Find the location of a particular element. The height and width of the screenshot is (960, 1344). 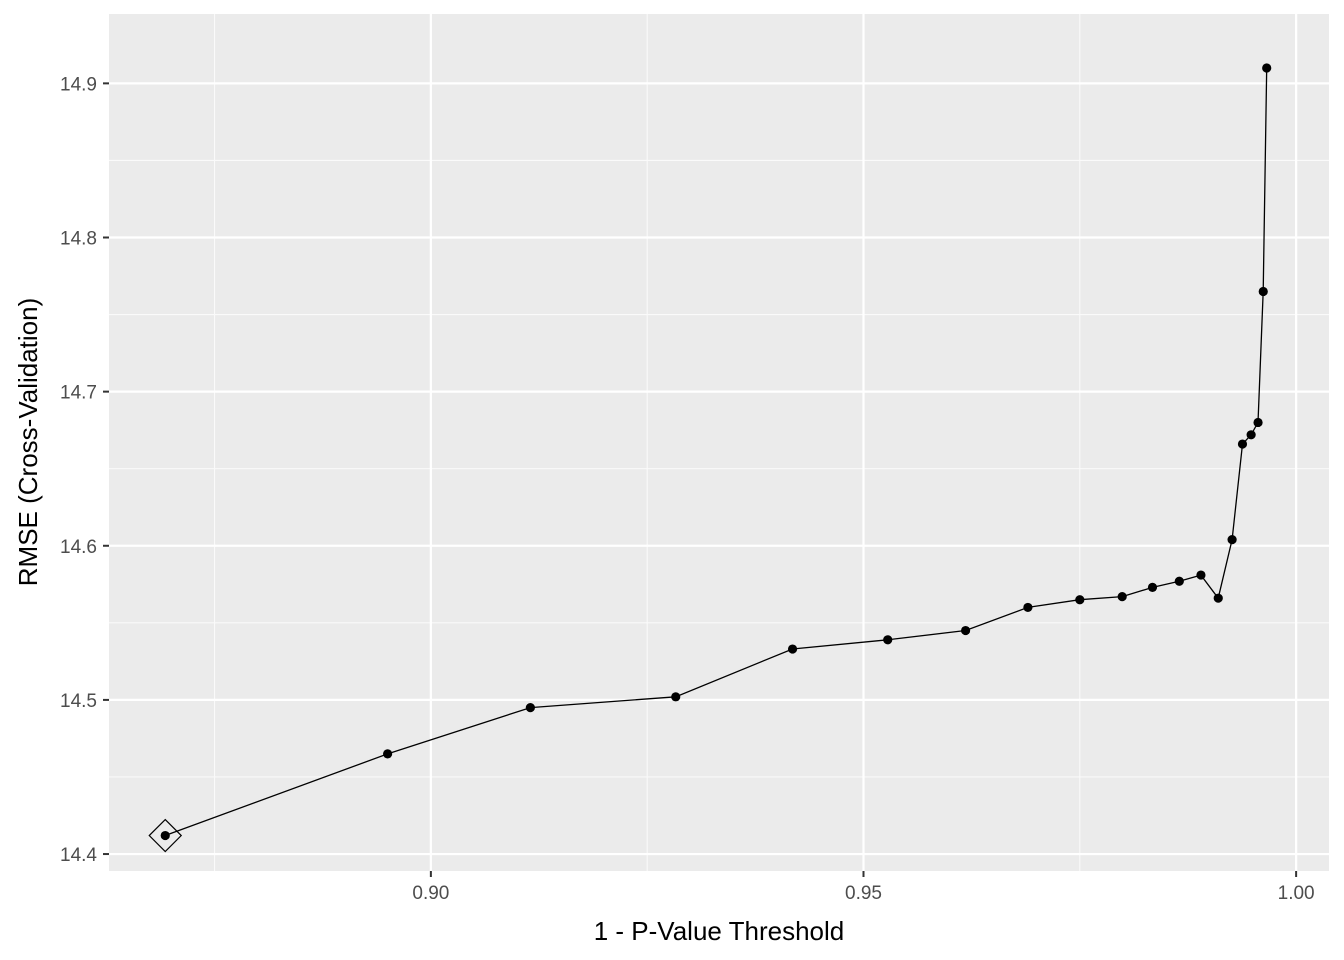

x-tick-label: 0.95 is located at coordinates (863, 893).